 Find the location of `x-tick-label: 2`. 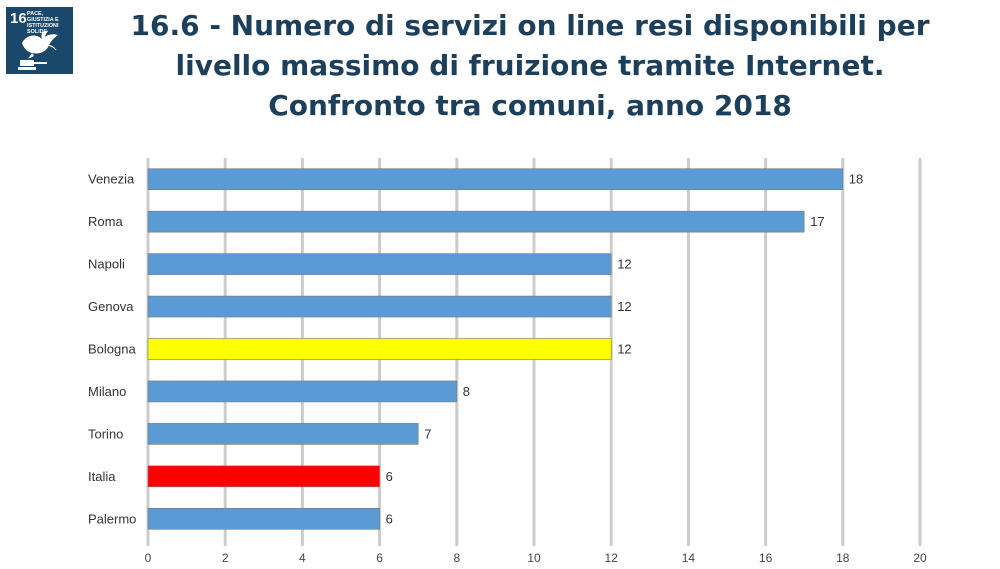

x-tick-label: 2 is located at coordinates (225, 558).